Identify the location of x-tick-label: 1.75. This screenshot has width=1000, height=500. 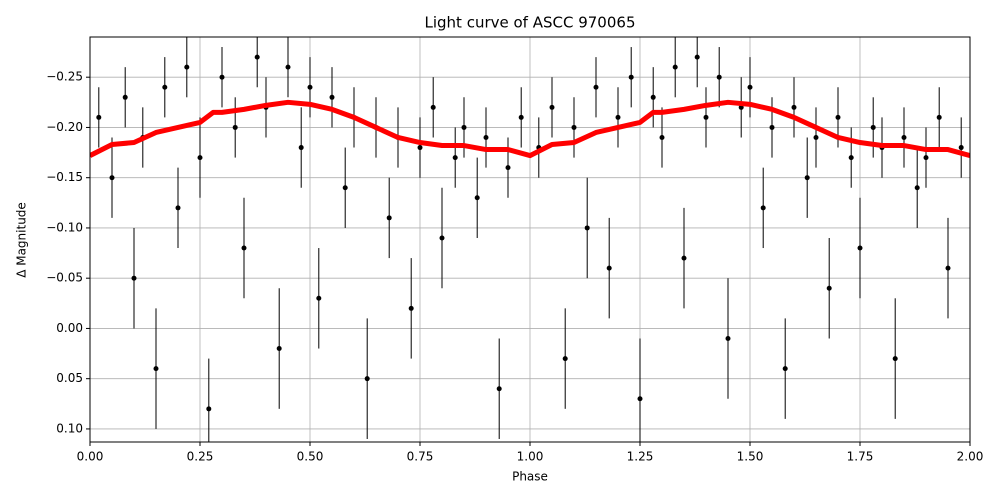
(860, 457).